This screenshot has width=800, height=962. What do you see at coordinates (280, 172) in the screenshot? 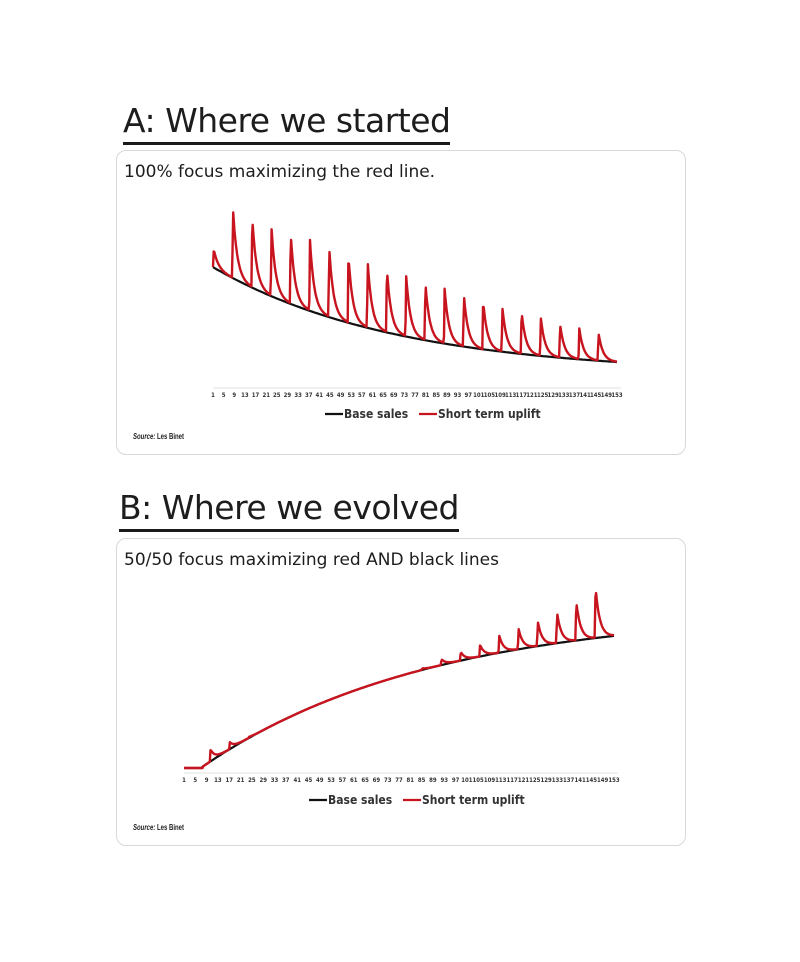
I see `chart-a-caption: 100% focus maximizing the red line.` at bounding box center [280, 172].